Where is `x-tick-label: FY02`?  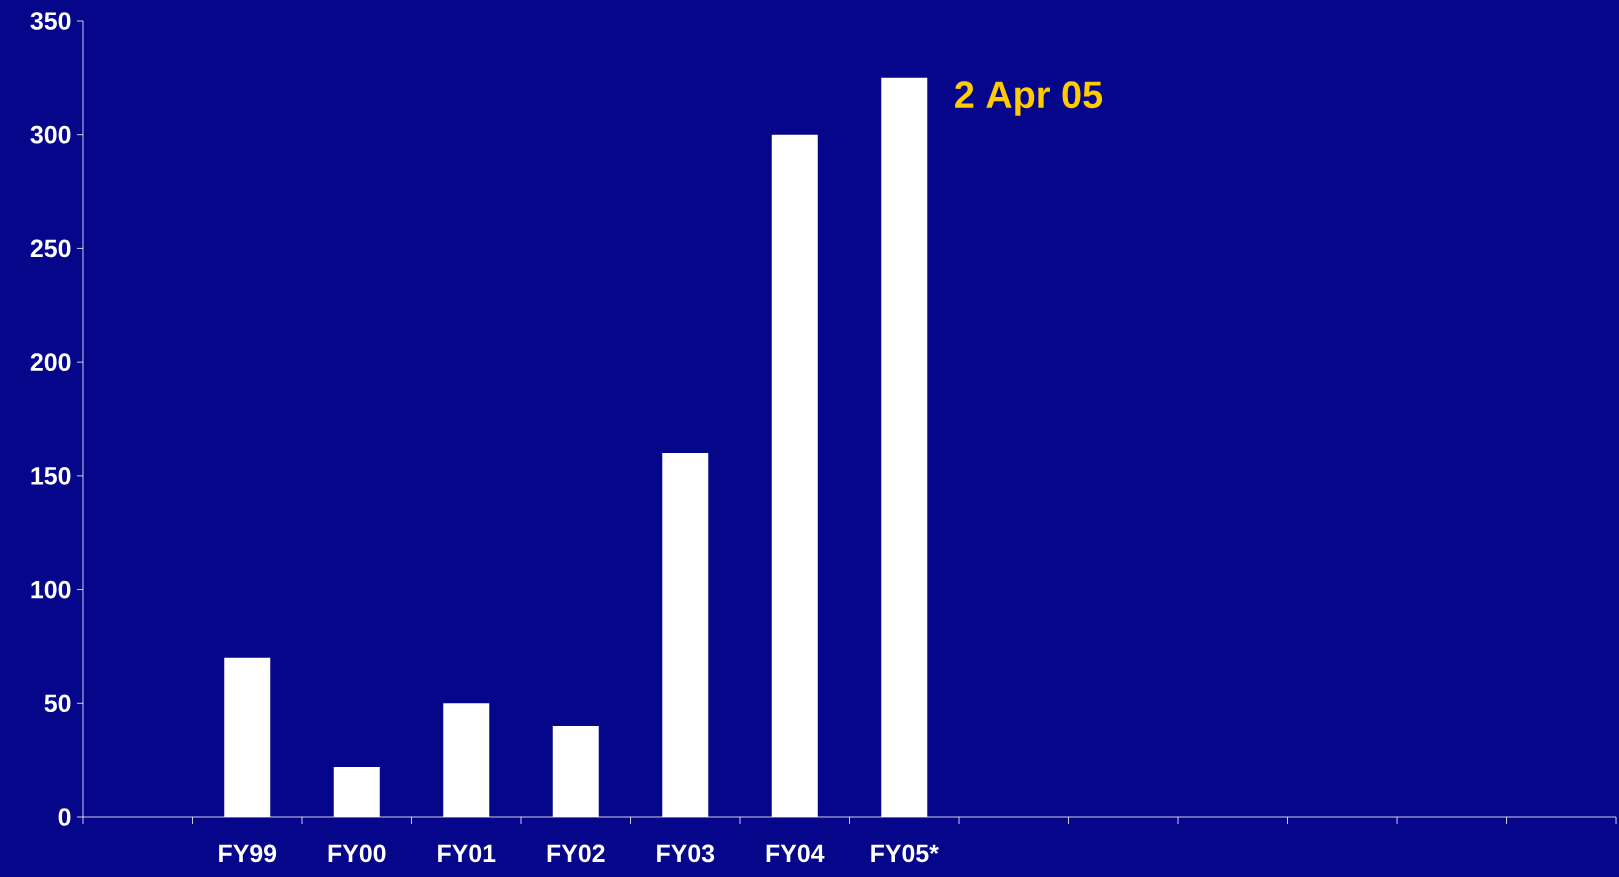 x-tick-label: FY02 is located at coordinates (576, 853).